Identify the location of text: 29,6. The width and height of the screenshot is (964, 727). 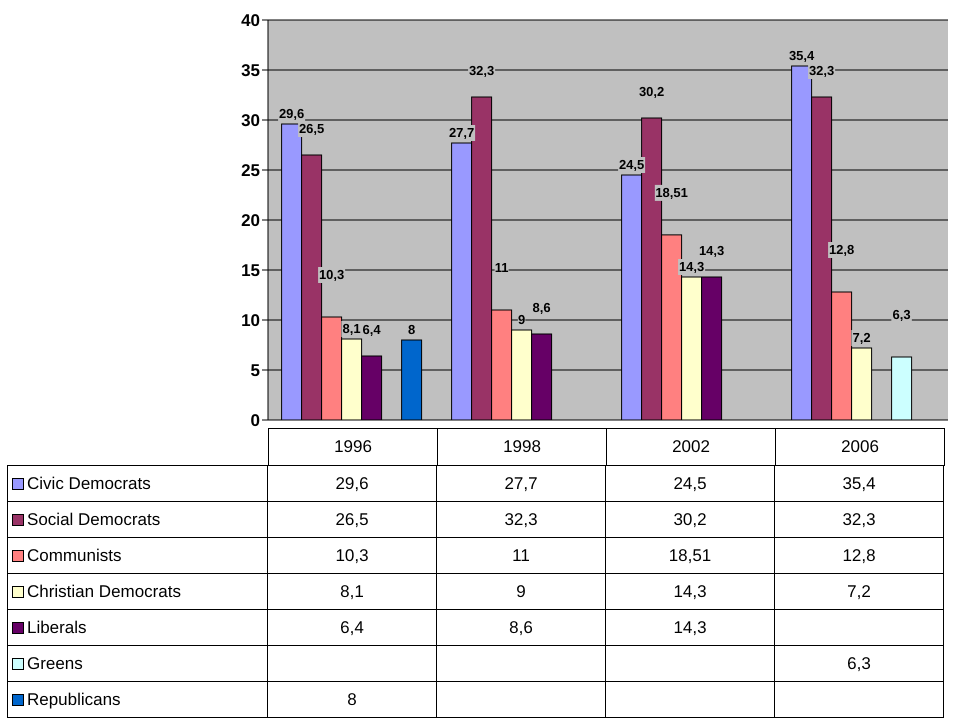
(291, 113).